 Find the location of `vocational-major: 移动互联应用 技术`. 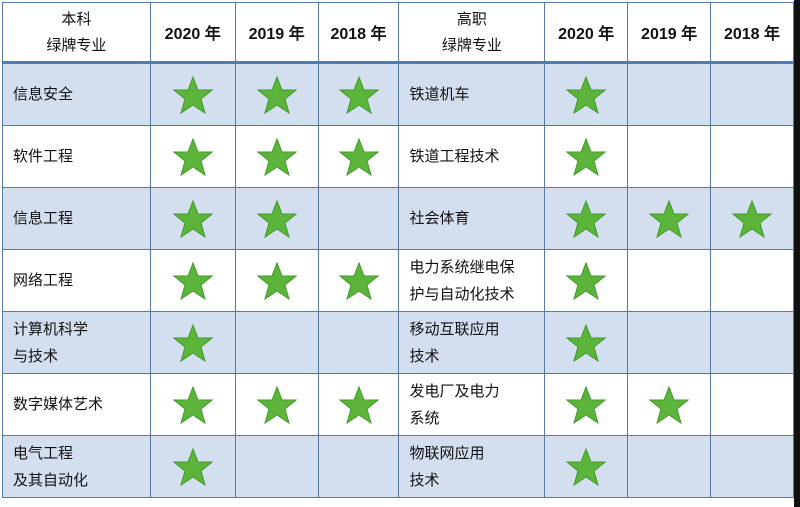

vocational-major: 移动互联应用 技术 is located at coordinates (472, 342).